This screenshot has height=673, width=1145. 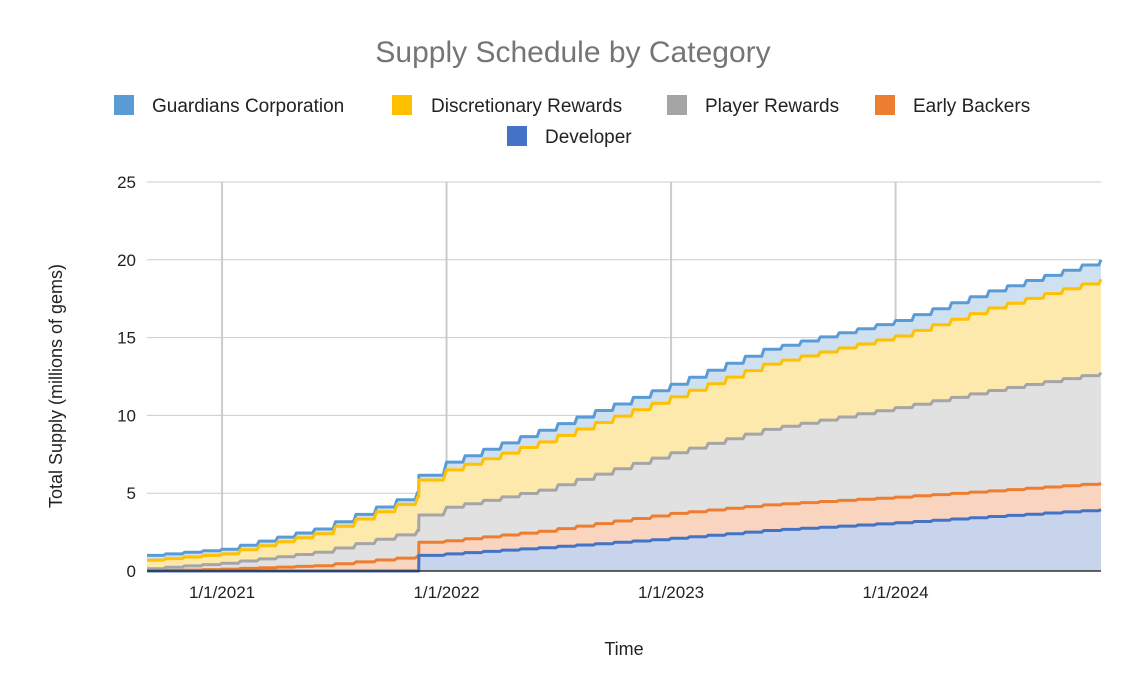 I want to click on y-tick-label: 0, so click(x=131, y=571).